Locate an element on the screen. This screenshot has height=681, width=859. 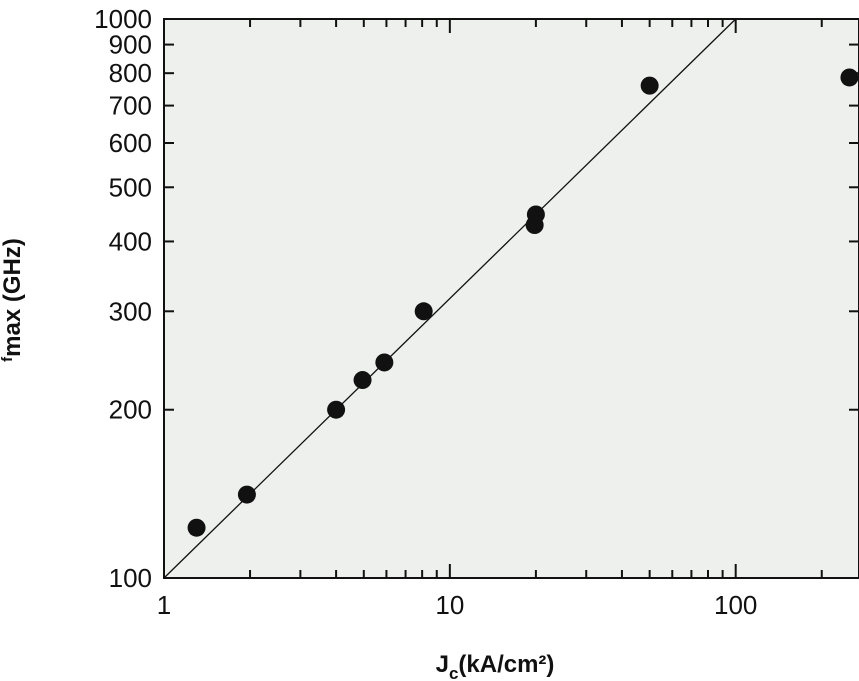
y-tick-label: 800 is located at coordinates (130, 73).